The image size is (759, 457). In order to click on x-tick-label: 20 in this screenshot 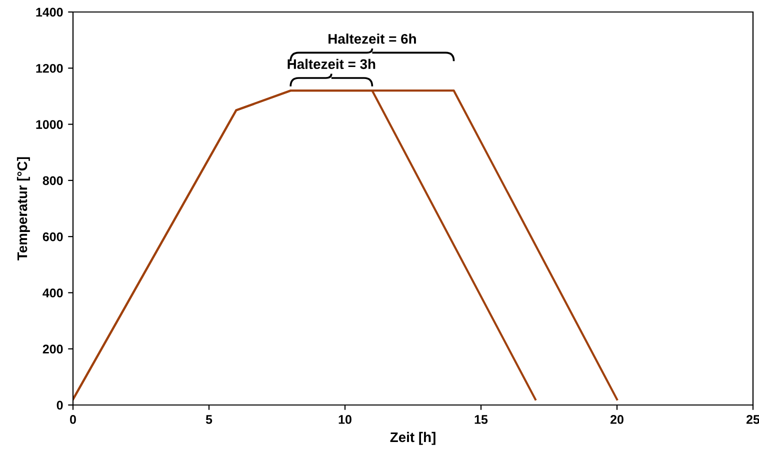, I will do `click(617, 419)`.